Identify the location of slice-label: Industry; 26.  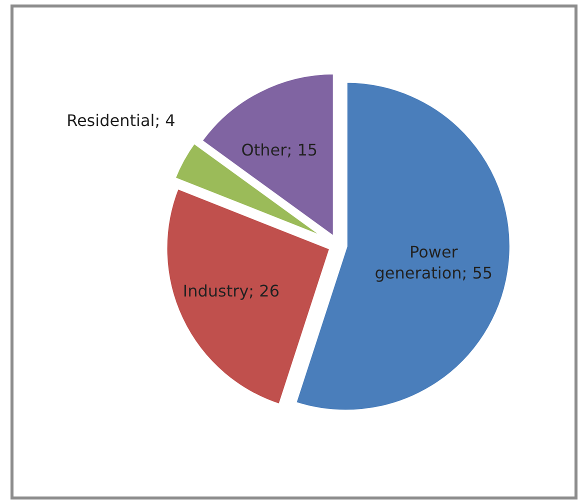
(231, 291).